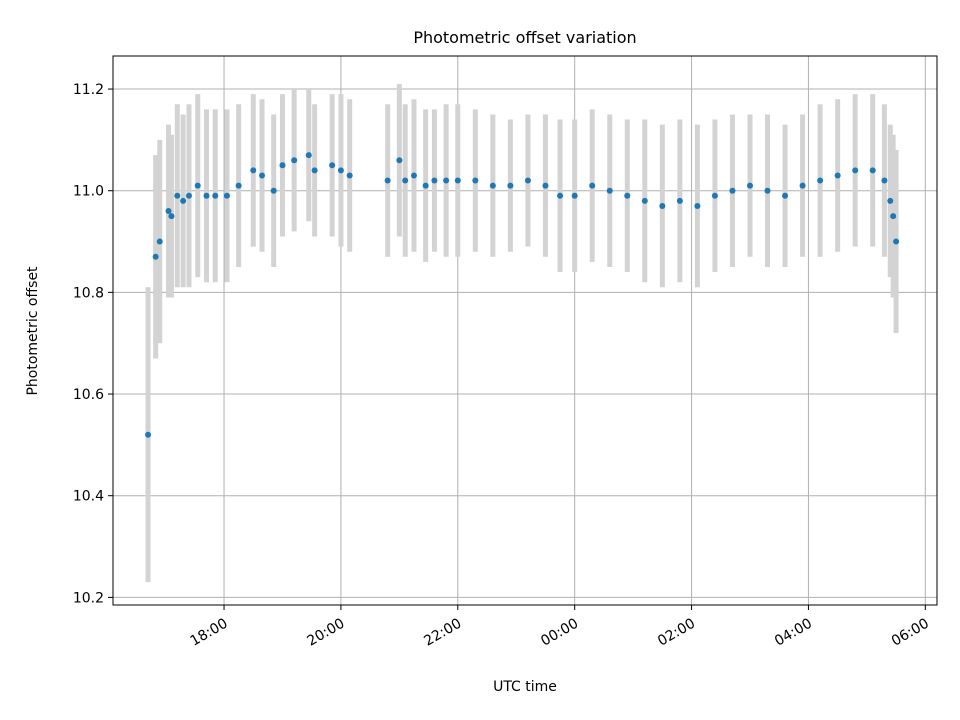 This screenshot has height=720, width=960. What do you see at coordinates (88, 395) in the screenshot?
I see `y-tick-label: 10.6` at bounding box center [88, 395].